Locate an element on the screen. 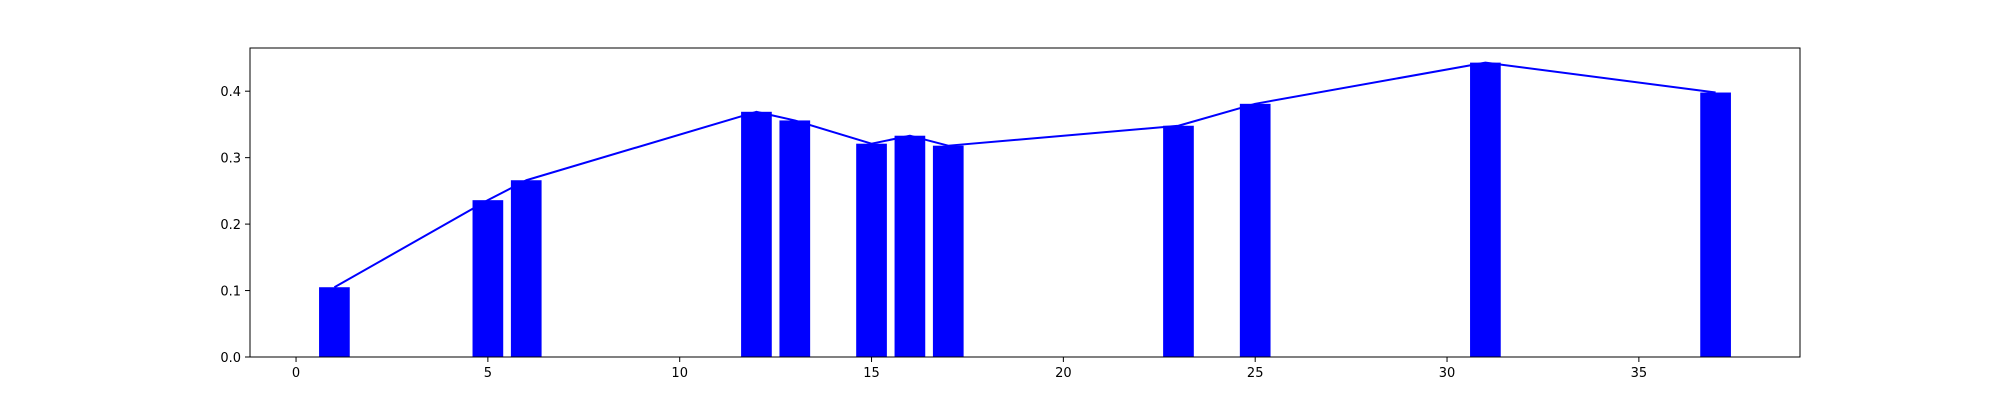 The height and width of the screenshot is (404, 2000). x-tick-label-3: 15 is located at coordinates (871, 373).